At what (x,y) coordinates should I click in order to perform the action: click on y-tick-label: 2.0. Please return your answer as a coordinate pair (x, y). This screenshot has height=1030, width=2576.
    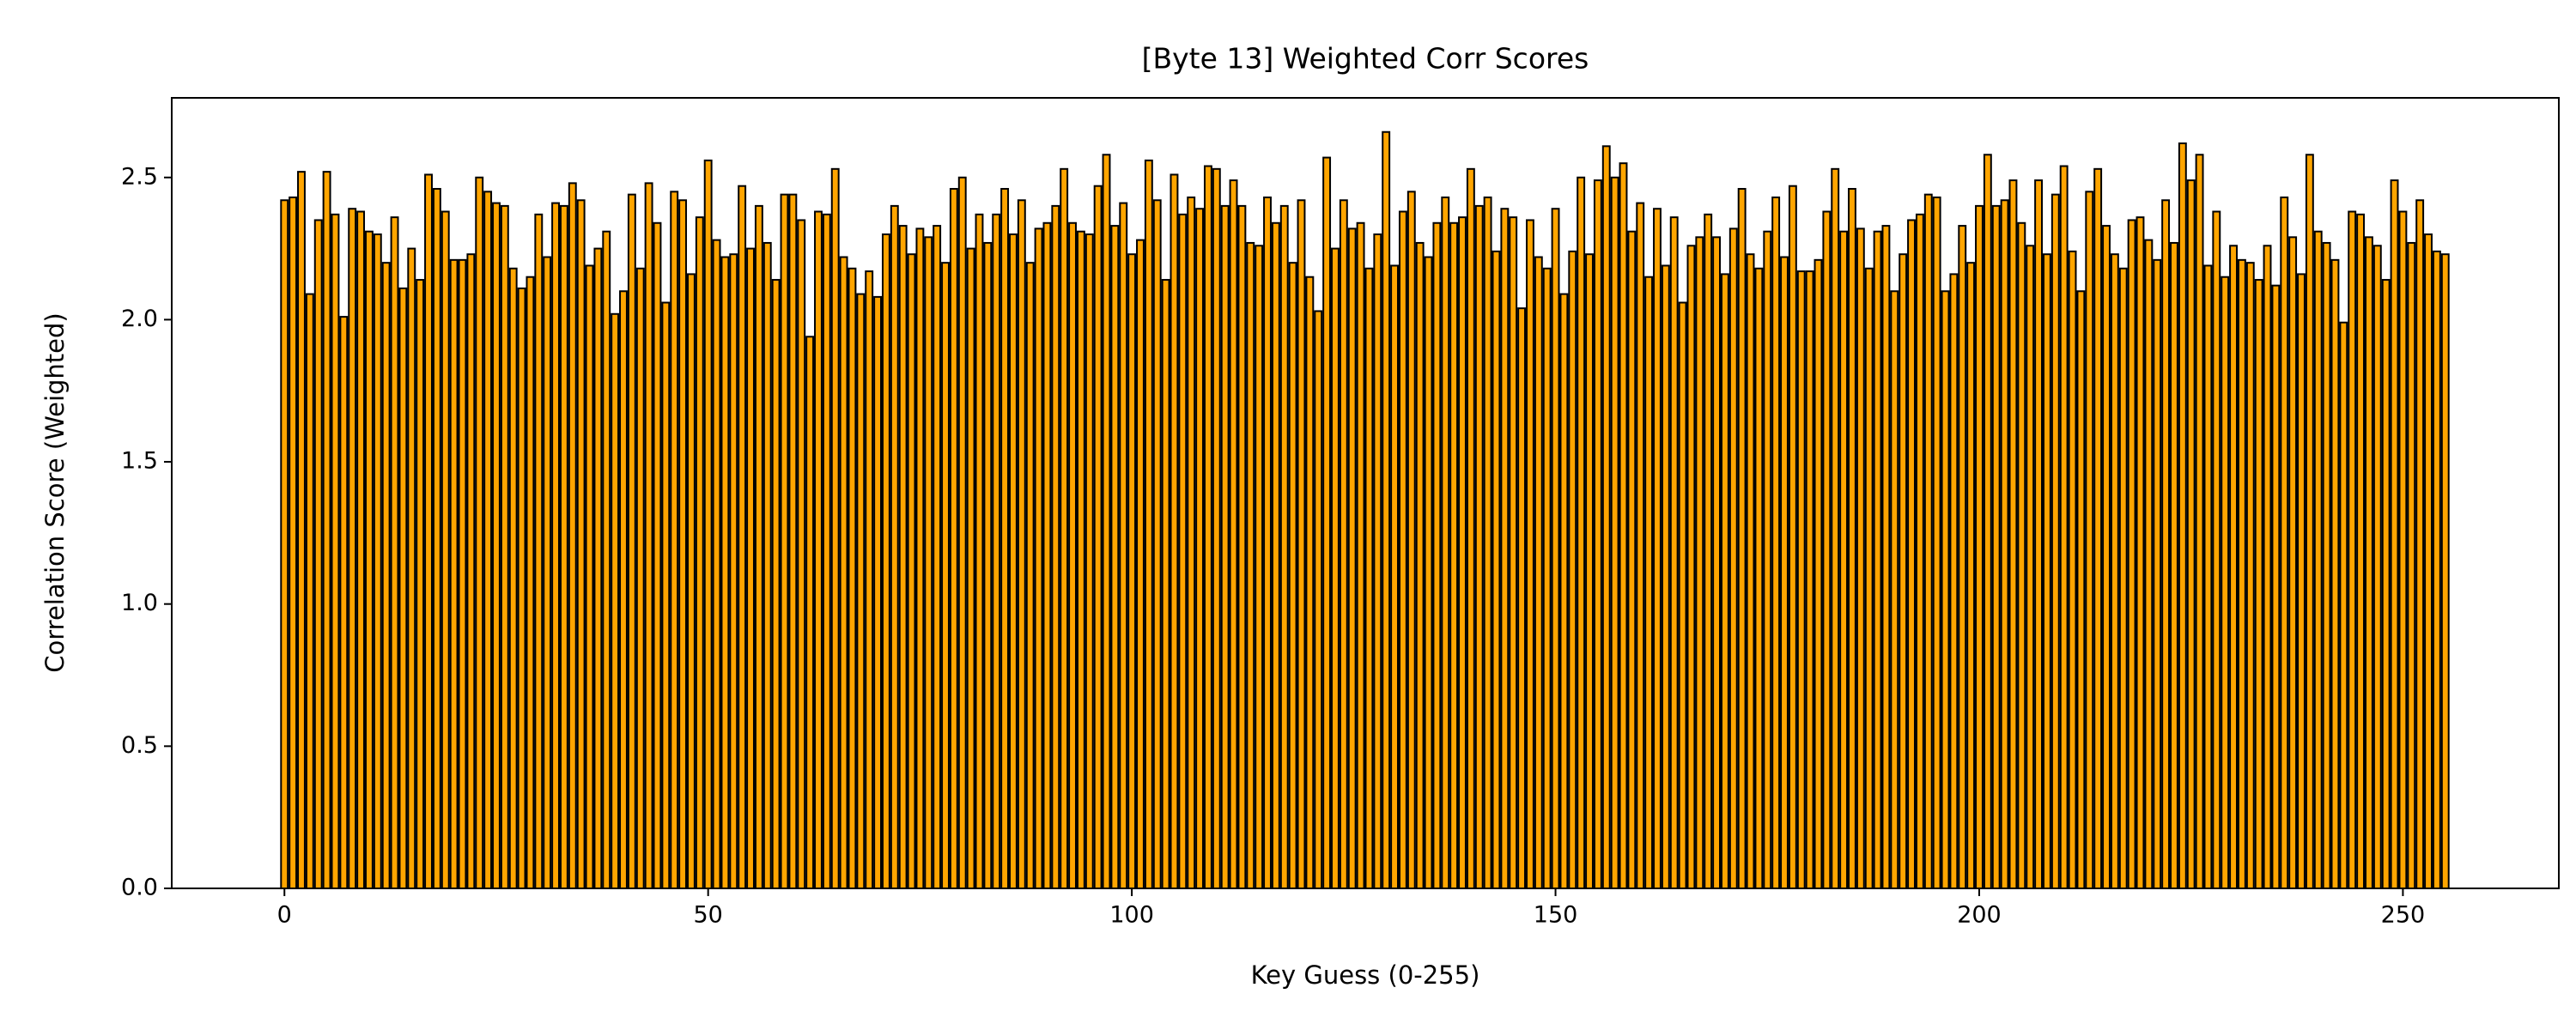
    Looking at the image, I should click on (139, 319).